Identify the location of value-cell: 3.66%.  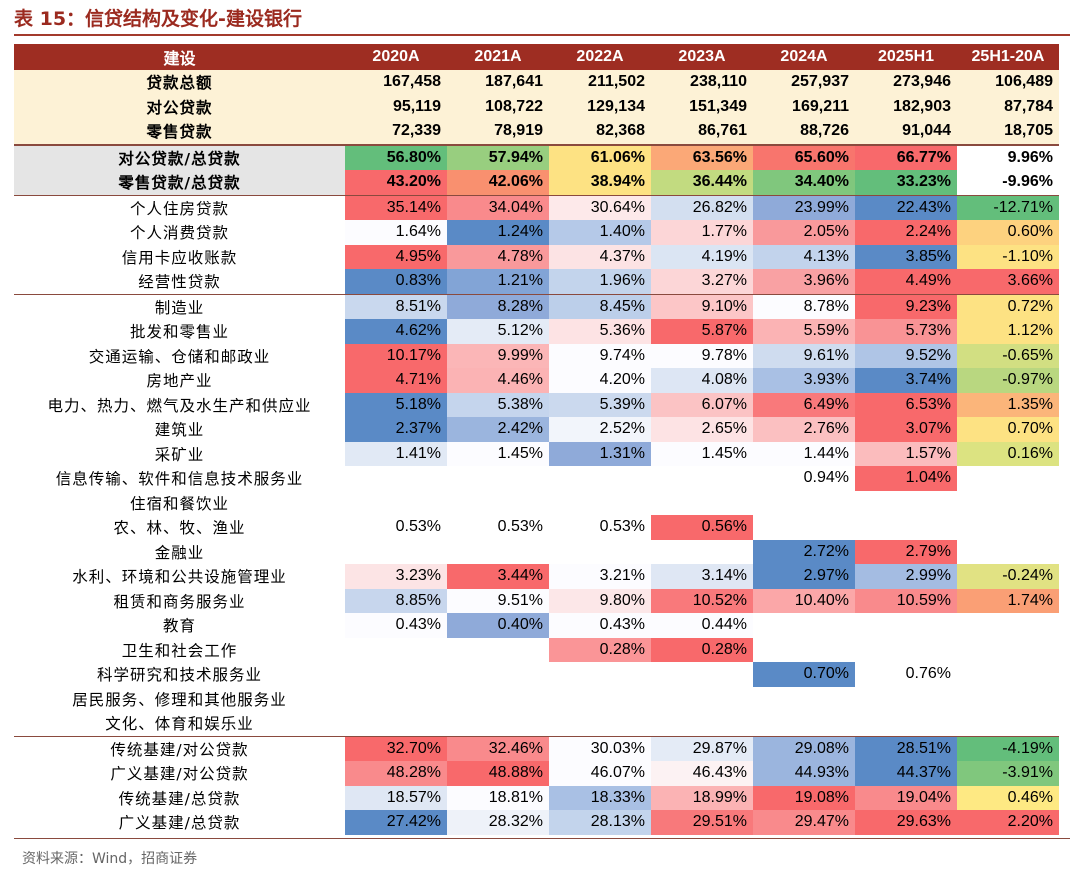
(1008, 281).